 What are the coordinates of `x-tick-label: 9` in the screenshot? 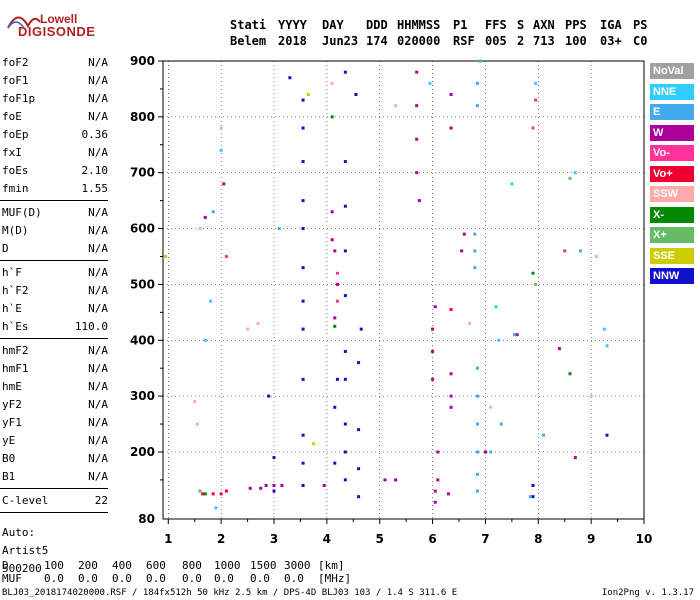 It's located at (591, 539).